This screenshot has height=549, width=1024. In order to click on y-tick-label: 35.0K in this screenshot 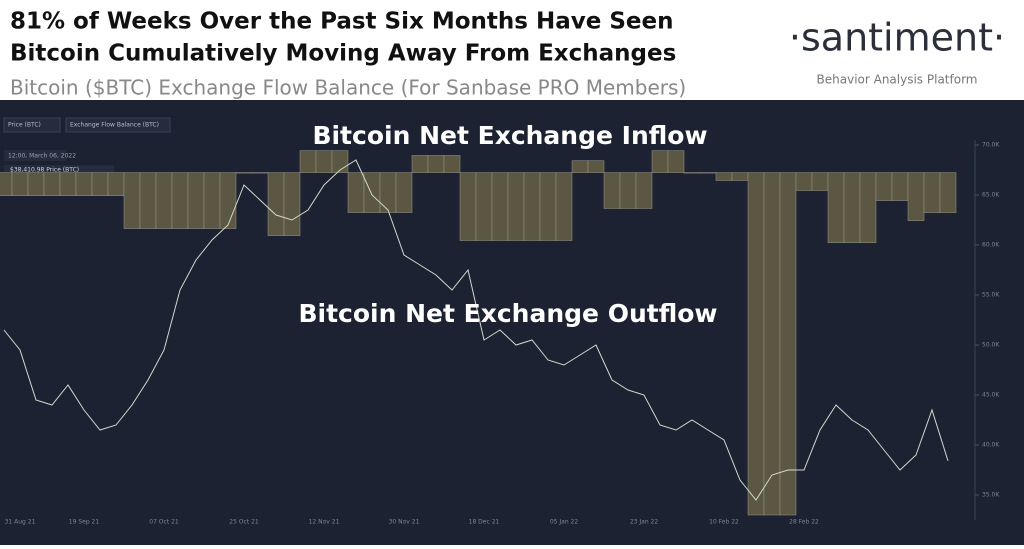, I will do `click(991, 495)`.